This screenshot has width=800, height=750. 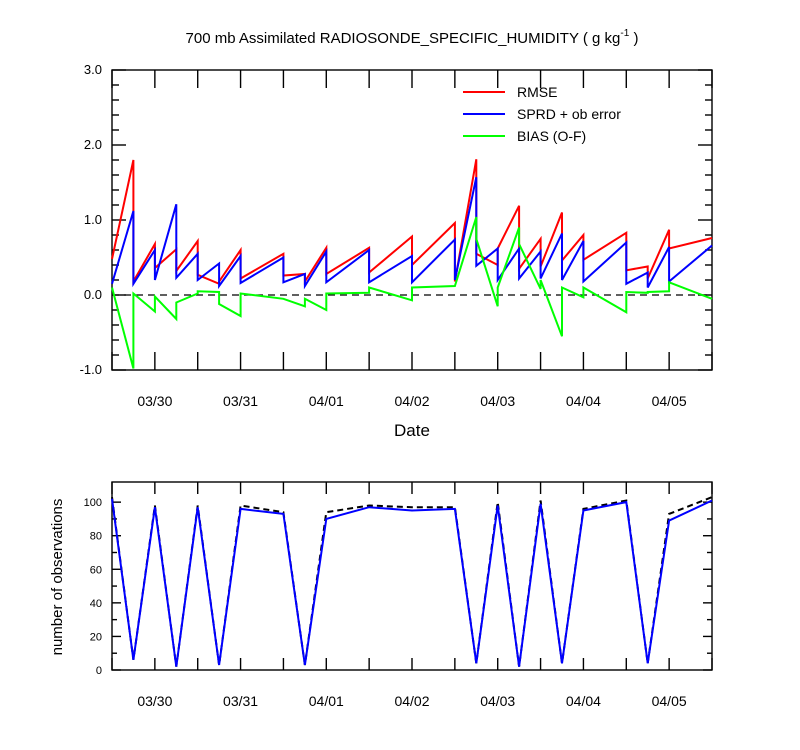 What do you see at coordinates (624, 33) in the screenshot?
I see `chart-title-superscript: -1` at bounding box center [624, 33].